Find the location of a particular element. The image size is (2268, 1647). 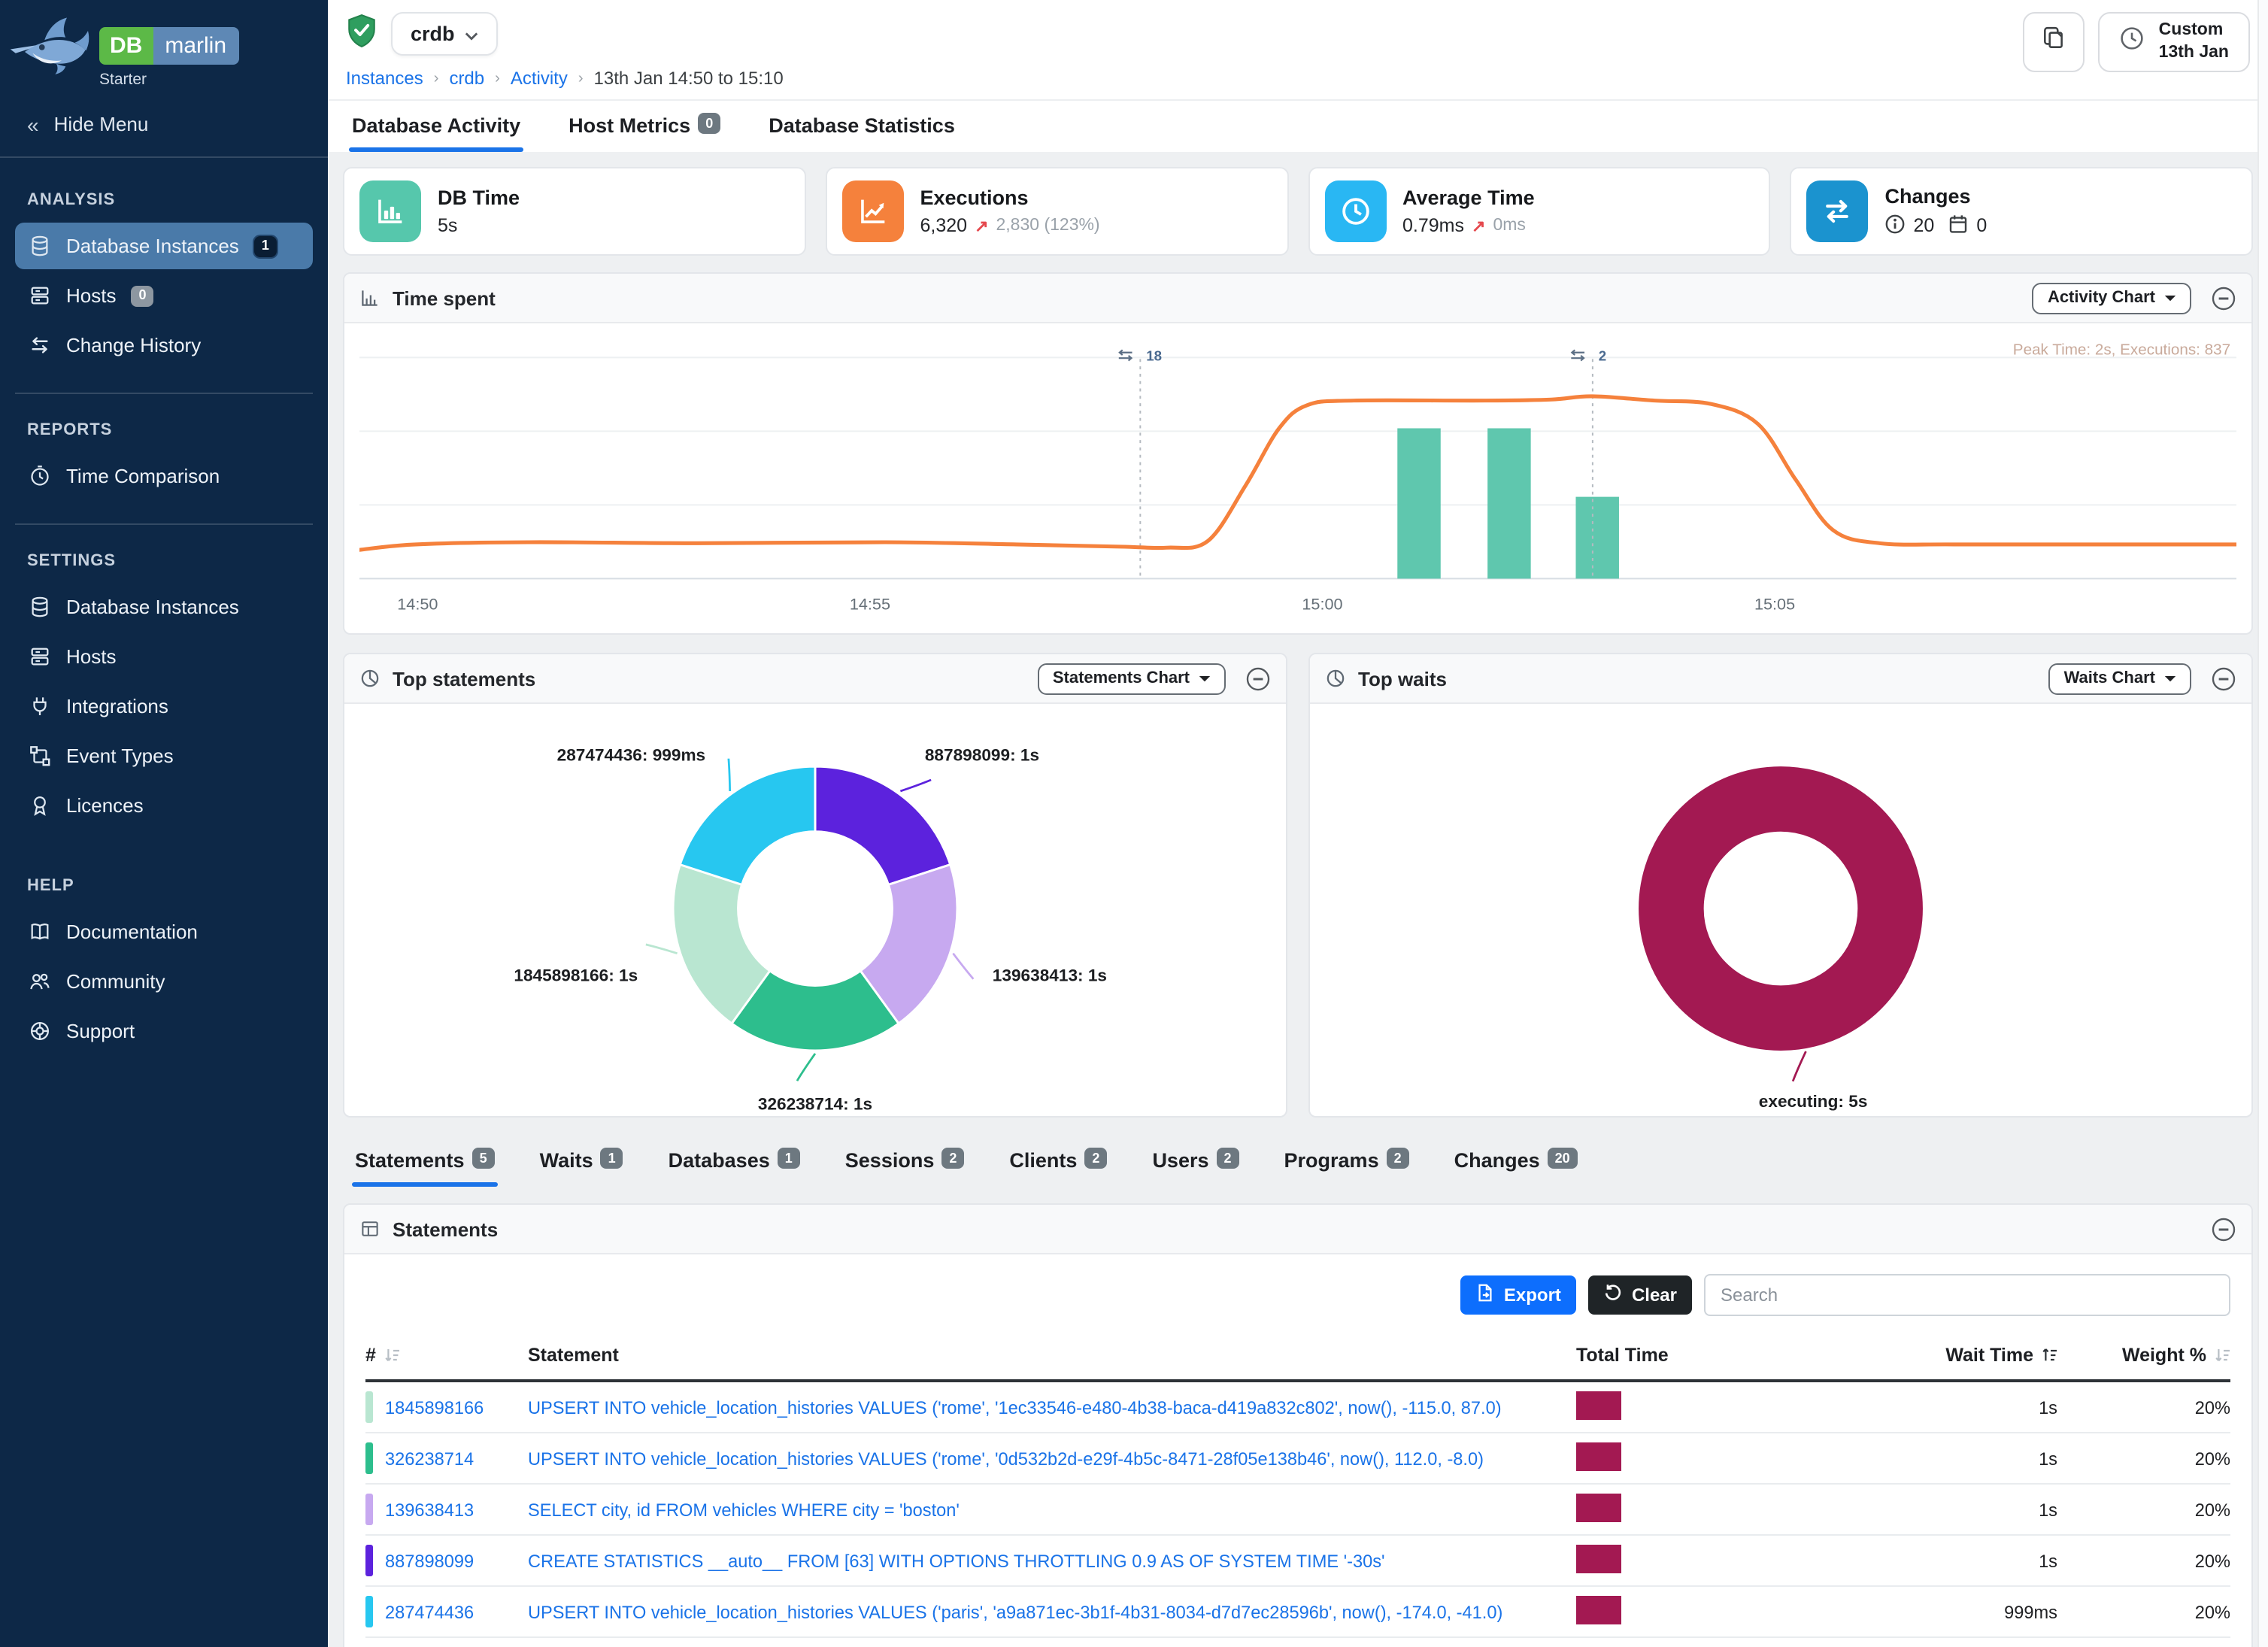

donut-callout-line is located at coordinates (729, 775).